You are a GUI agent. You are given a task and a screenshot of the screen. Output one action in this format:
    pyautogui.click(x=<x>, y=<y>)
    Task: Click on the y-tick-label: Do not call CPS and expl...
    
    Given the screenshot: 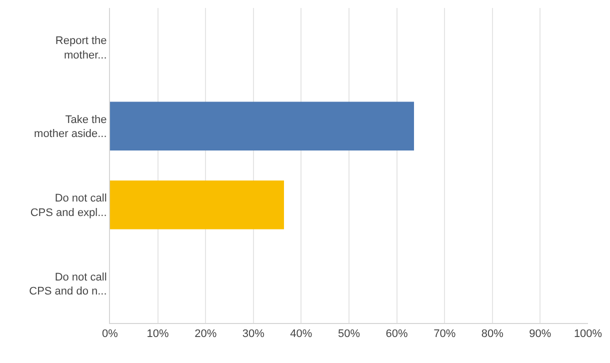 What is the action you would take?
    pyautogui.click(x=68, y=205)
    